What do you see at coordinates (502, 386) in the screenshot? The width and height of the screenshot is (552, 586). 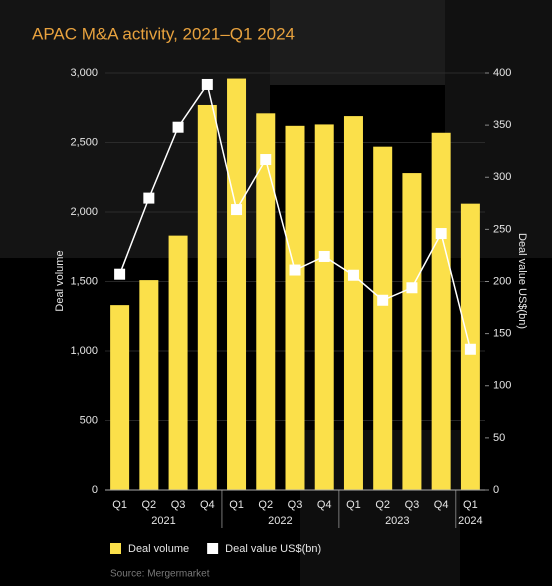 I see `y2-tick-label: 100` at bounding box center [502, 386].